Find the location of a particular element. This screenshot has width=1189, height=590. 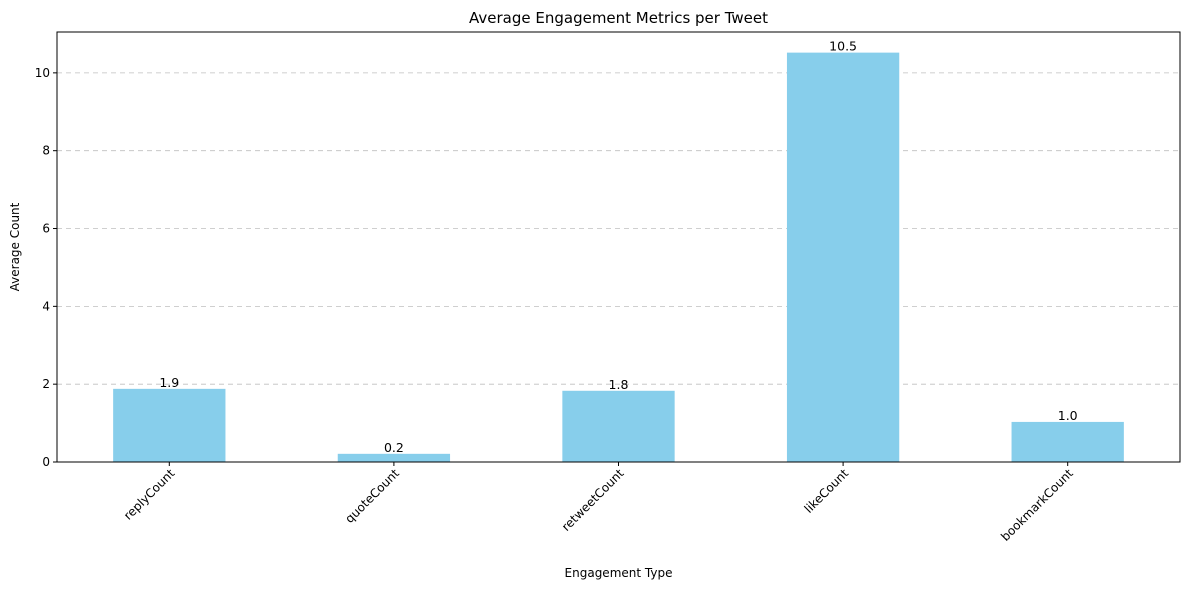

y-tick-label: 8 is located at coordinates (46, 151).